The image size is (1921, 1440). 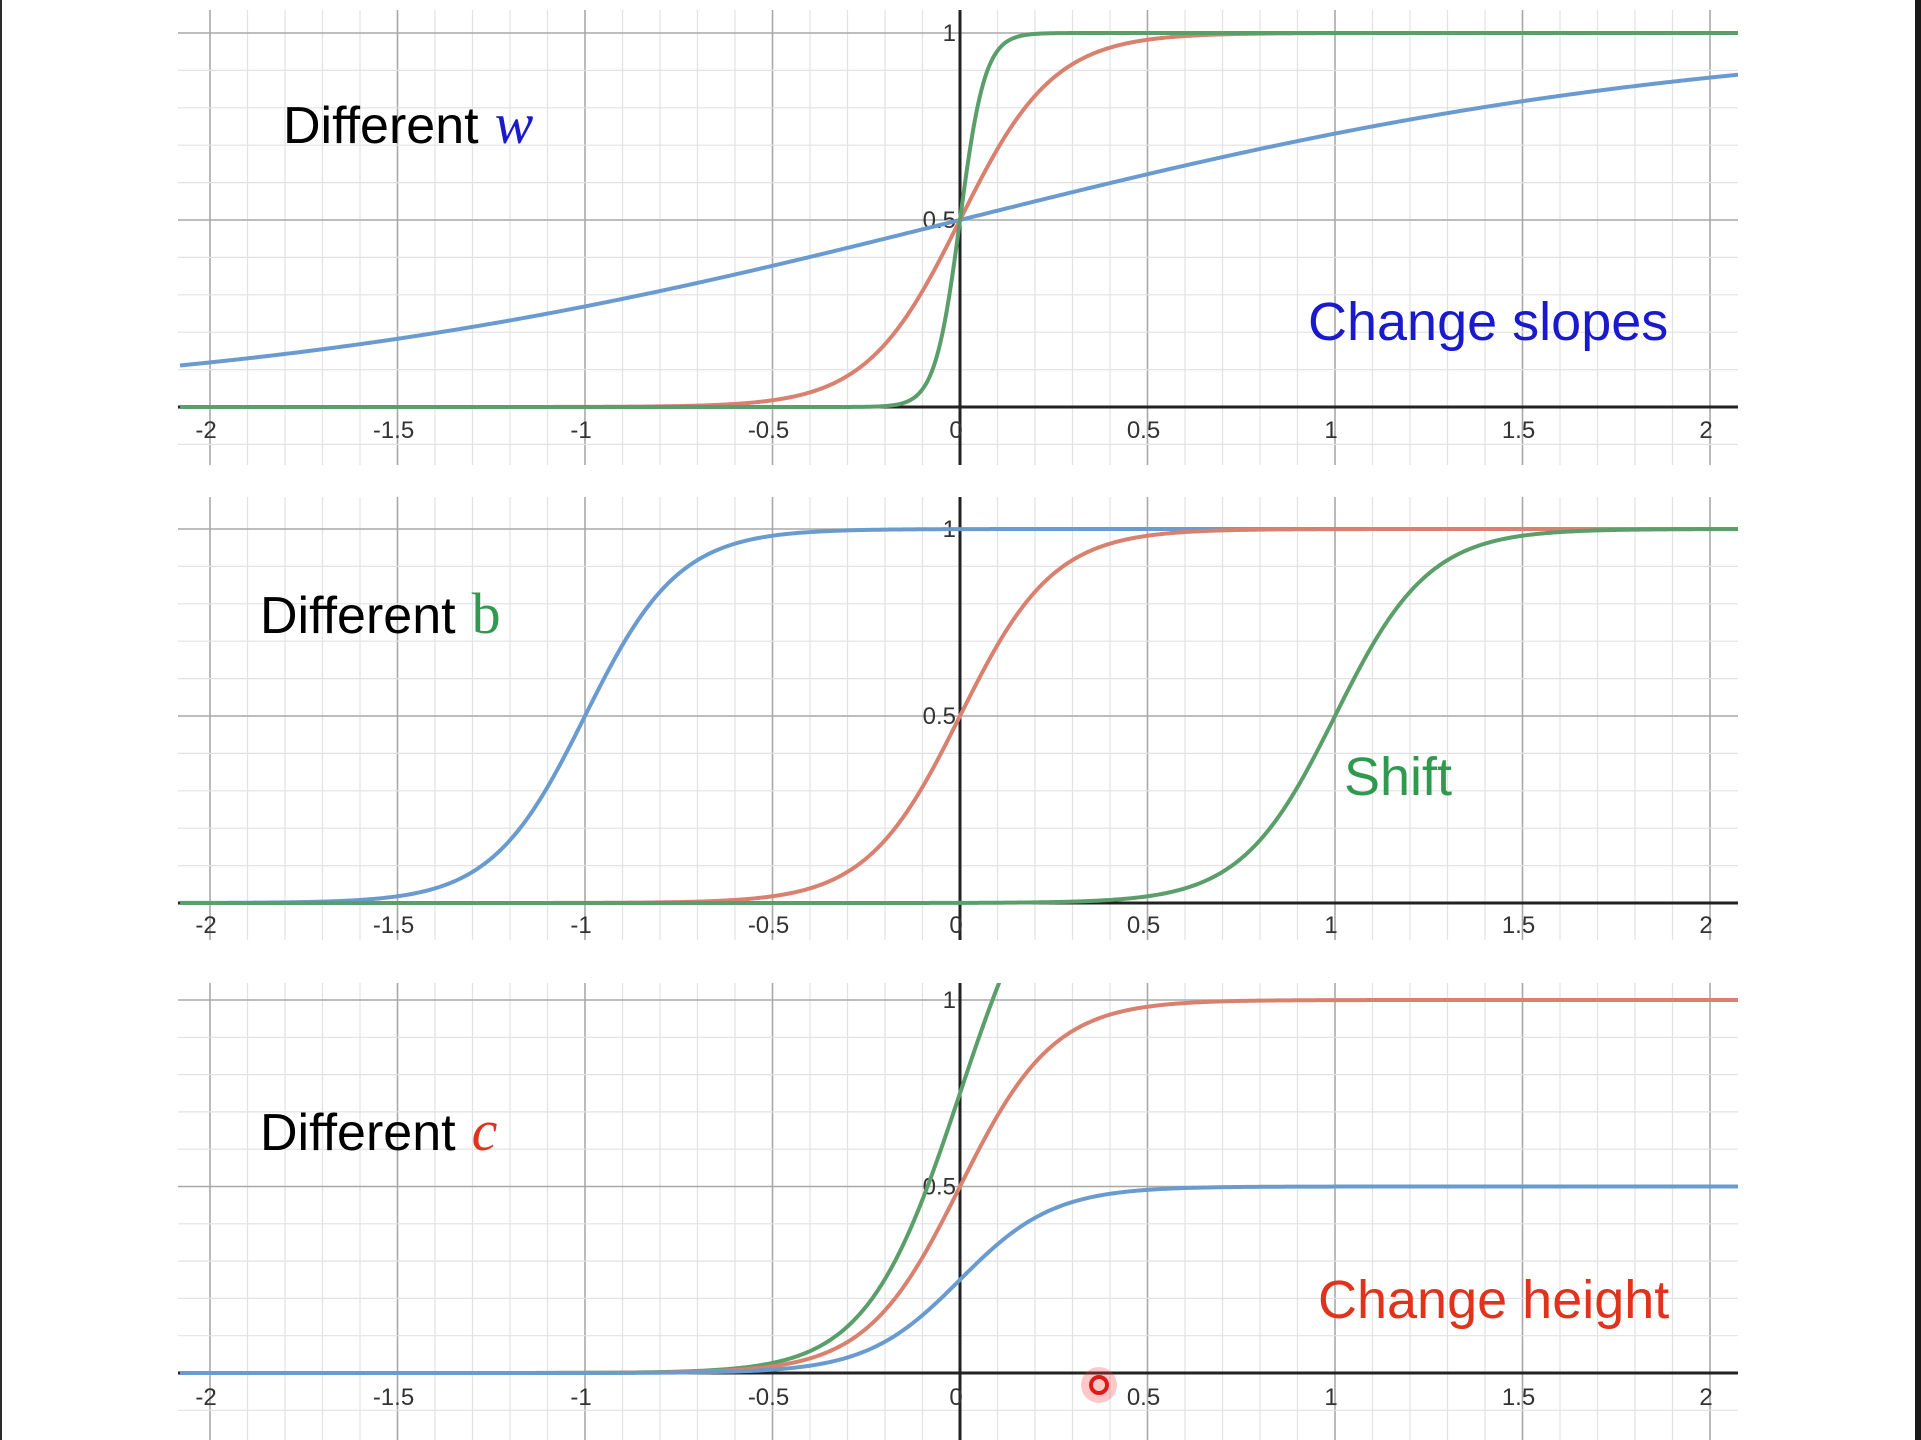 What do you see at coordinates (1918, 720) in the screenshot?
I see `right-frame-edge` at bounding box center [1918, 720].